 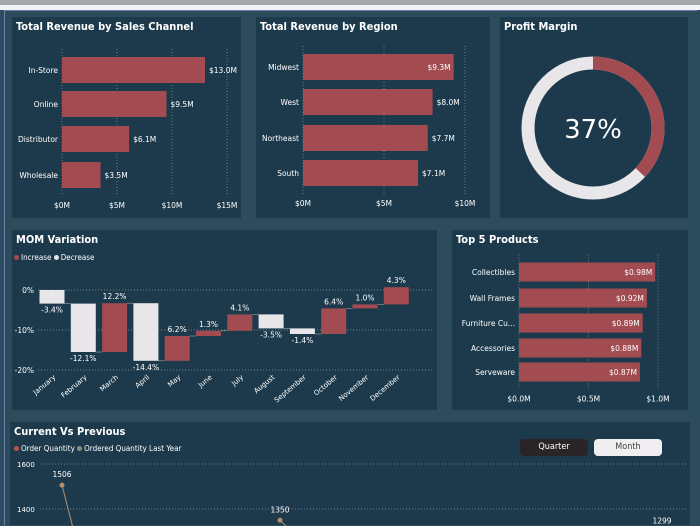 What do you see at coordinates (465, 203) in the screenshot?
I see `x-tick-label: $10M` at bounding box center [465, 203].